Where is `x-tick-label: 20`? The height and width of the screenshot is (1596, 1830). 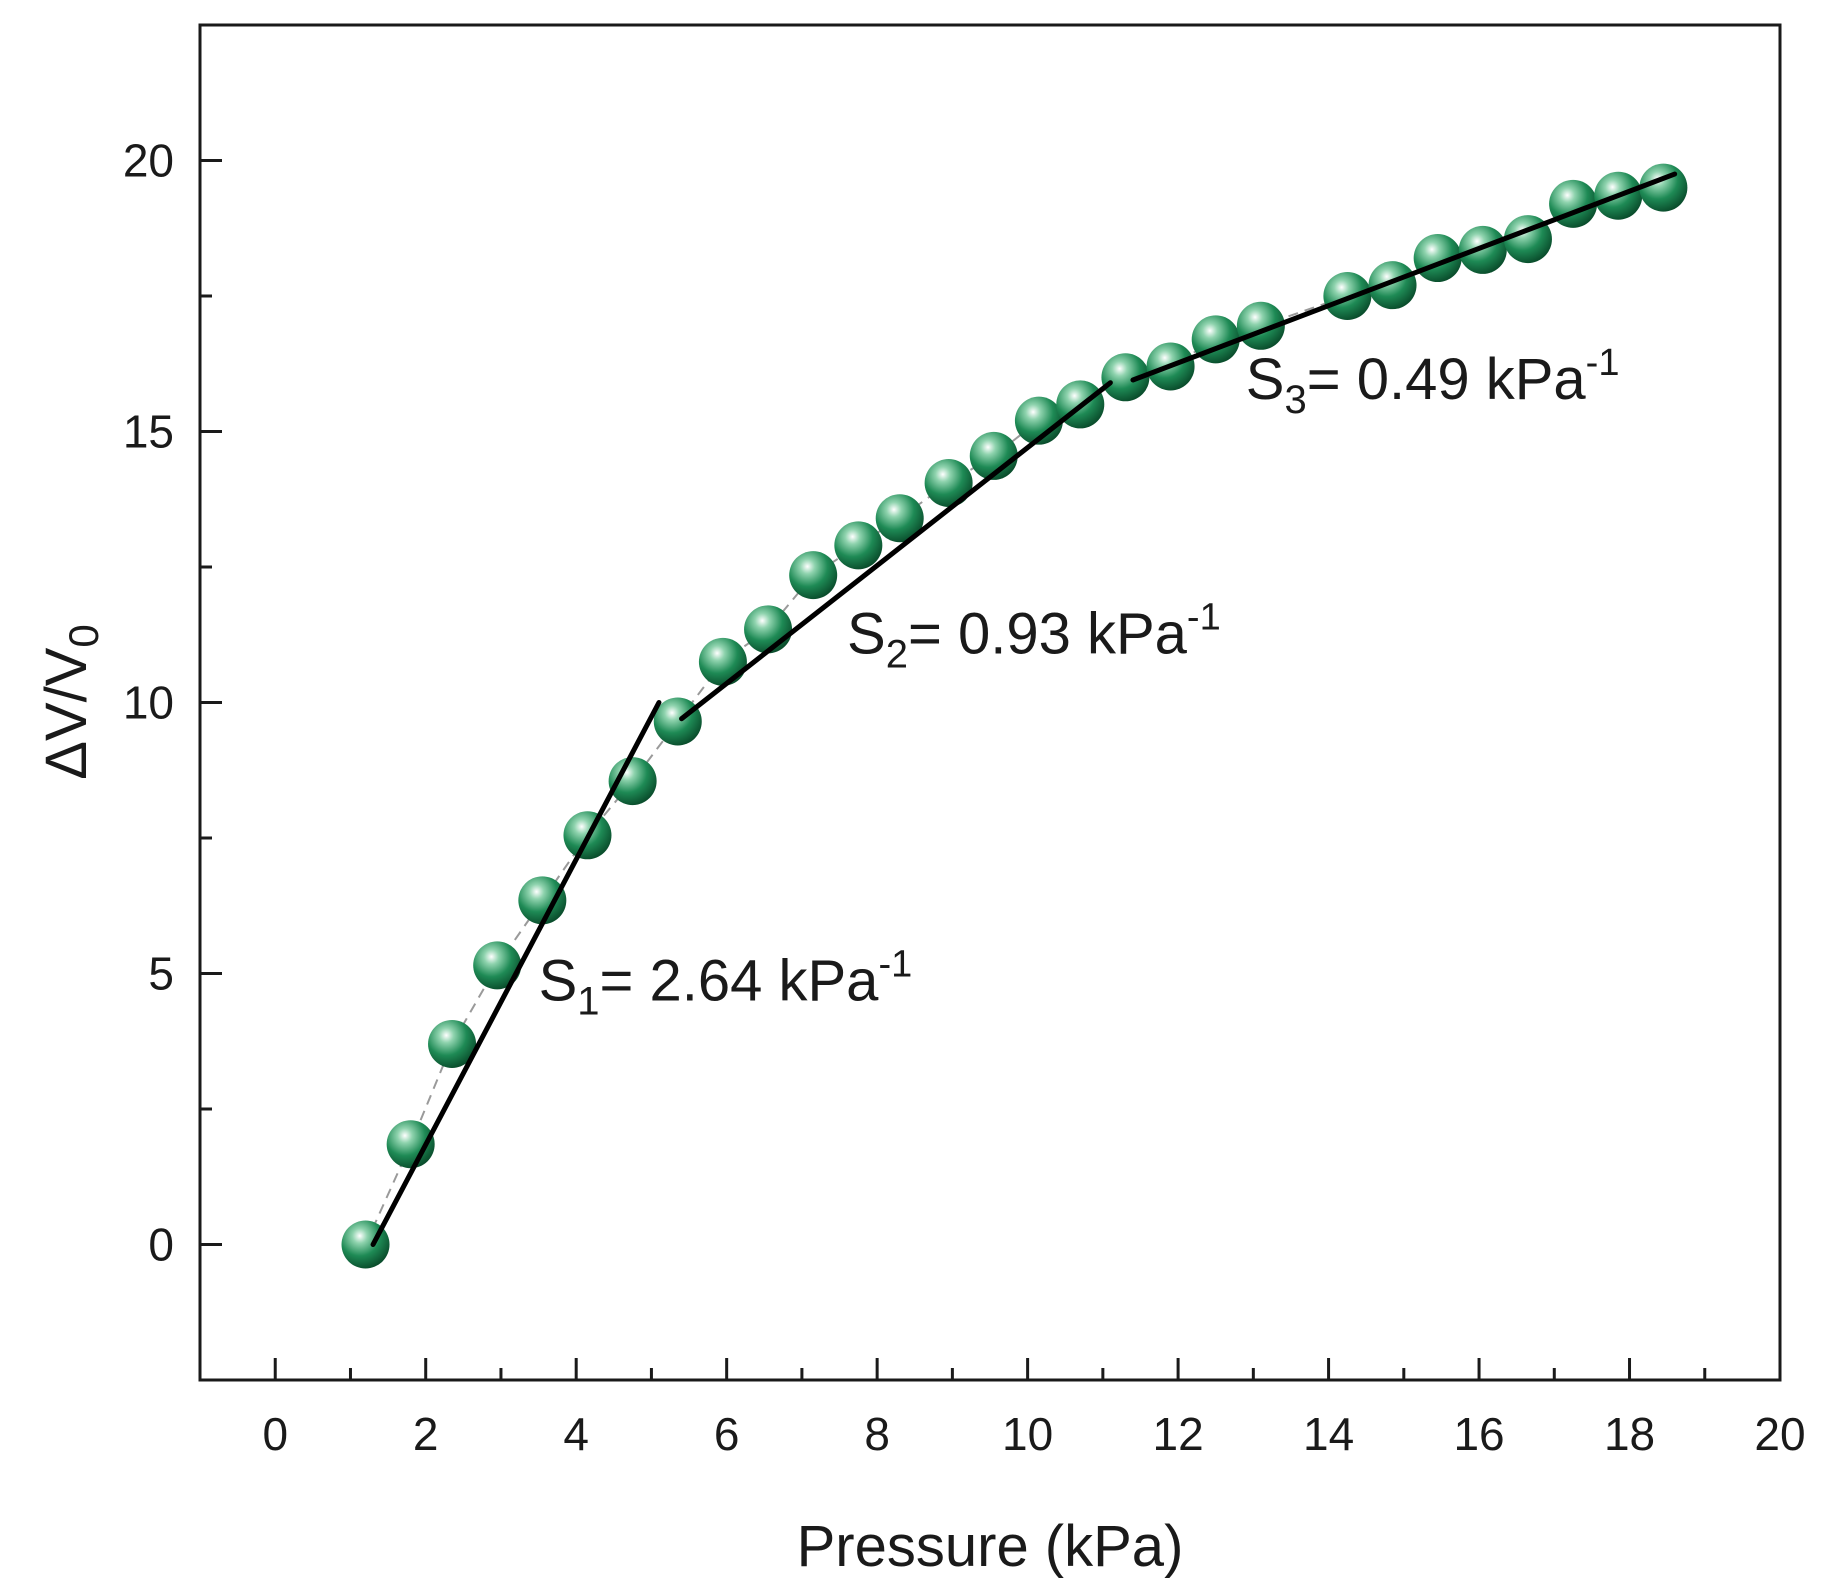 x-tick-label: 20 is located at coordinates (1779, 1434).